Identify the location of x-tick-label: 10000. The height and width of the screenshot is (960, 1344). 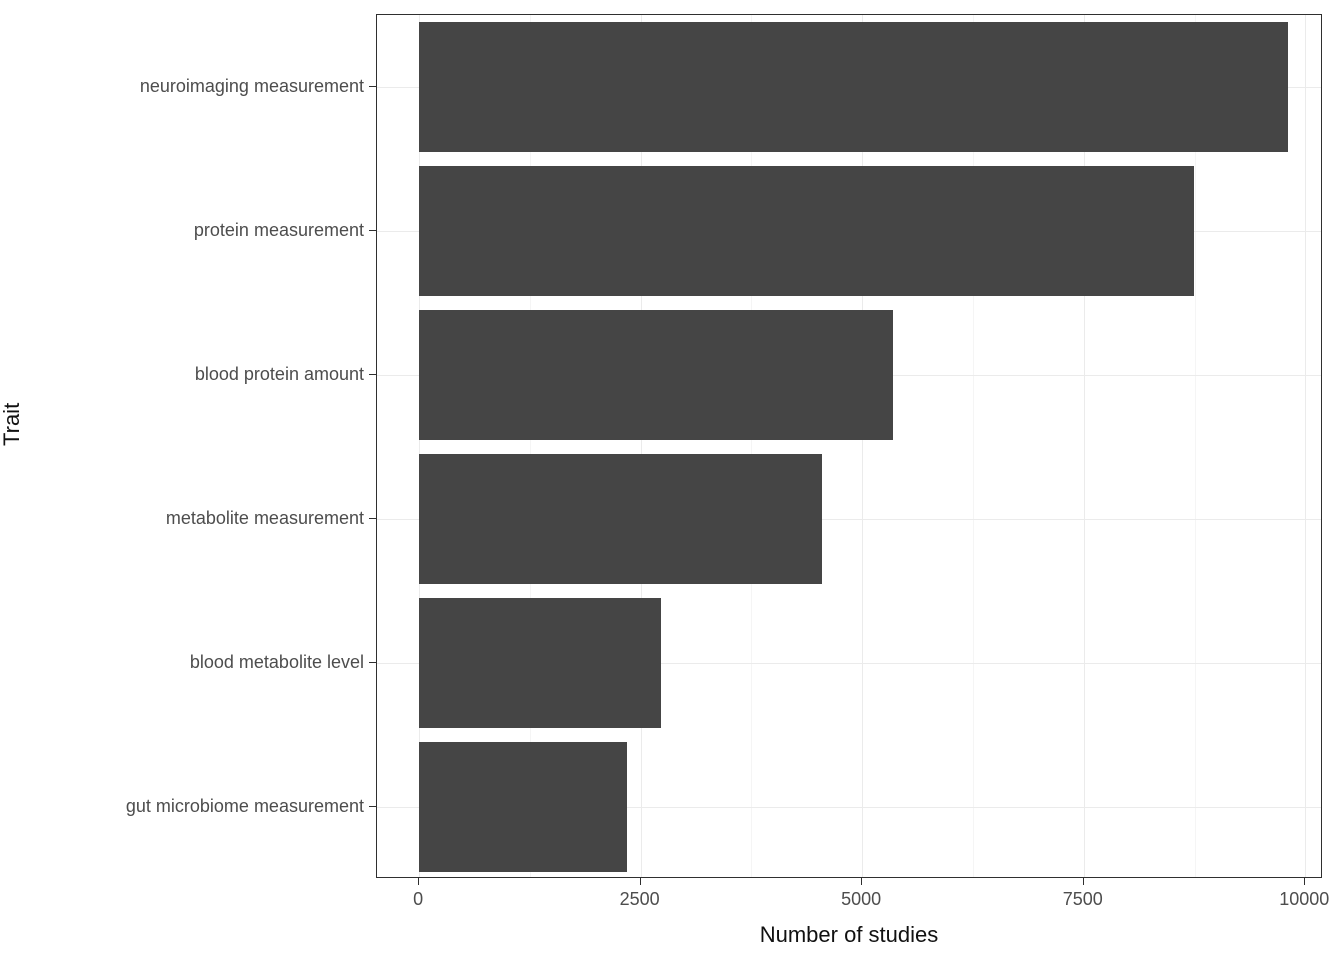
(1304, 899).